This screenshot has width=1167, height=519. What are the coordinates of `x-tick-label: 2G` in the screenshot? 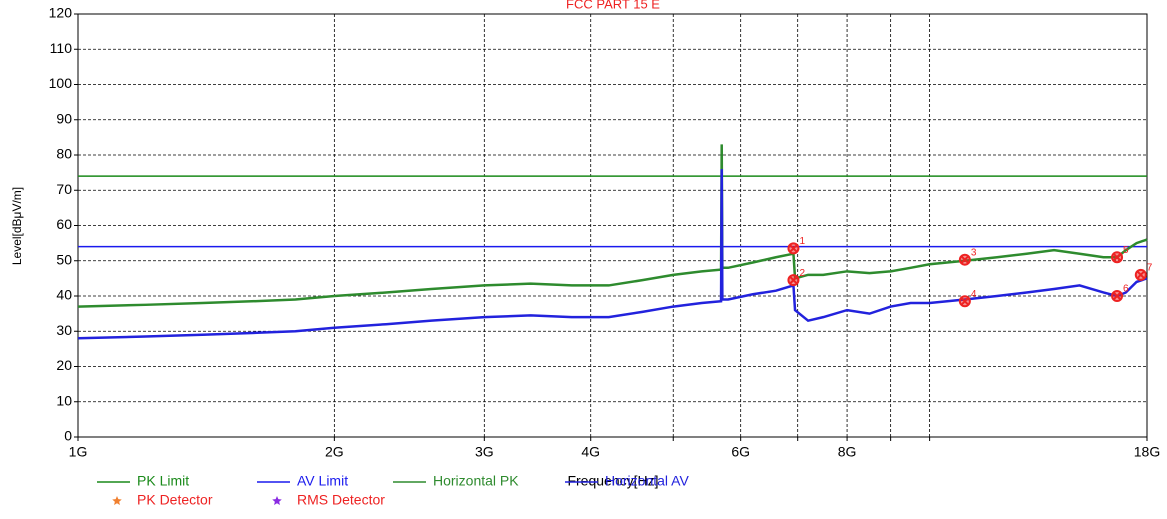 It's located at (334, 452).